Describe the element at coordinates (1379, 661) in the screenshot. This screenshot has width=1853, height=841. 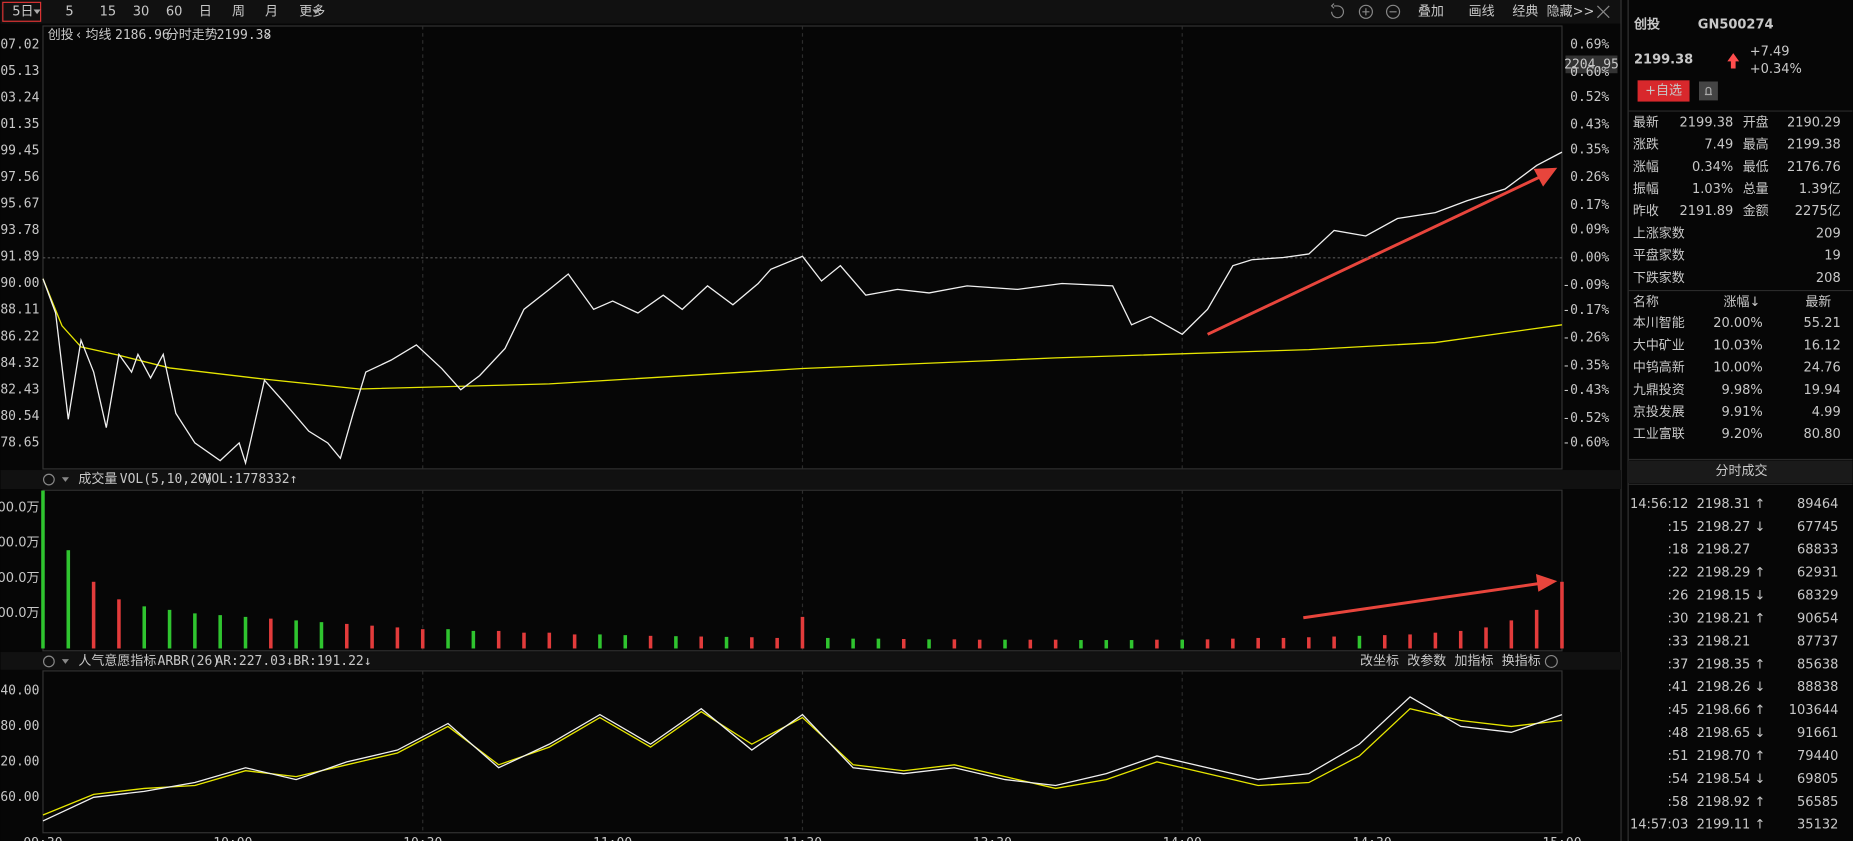
I see `indicator-tool: 改坐标` at that location.